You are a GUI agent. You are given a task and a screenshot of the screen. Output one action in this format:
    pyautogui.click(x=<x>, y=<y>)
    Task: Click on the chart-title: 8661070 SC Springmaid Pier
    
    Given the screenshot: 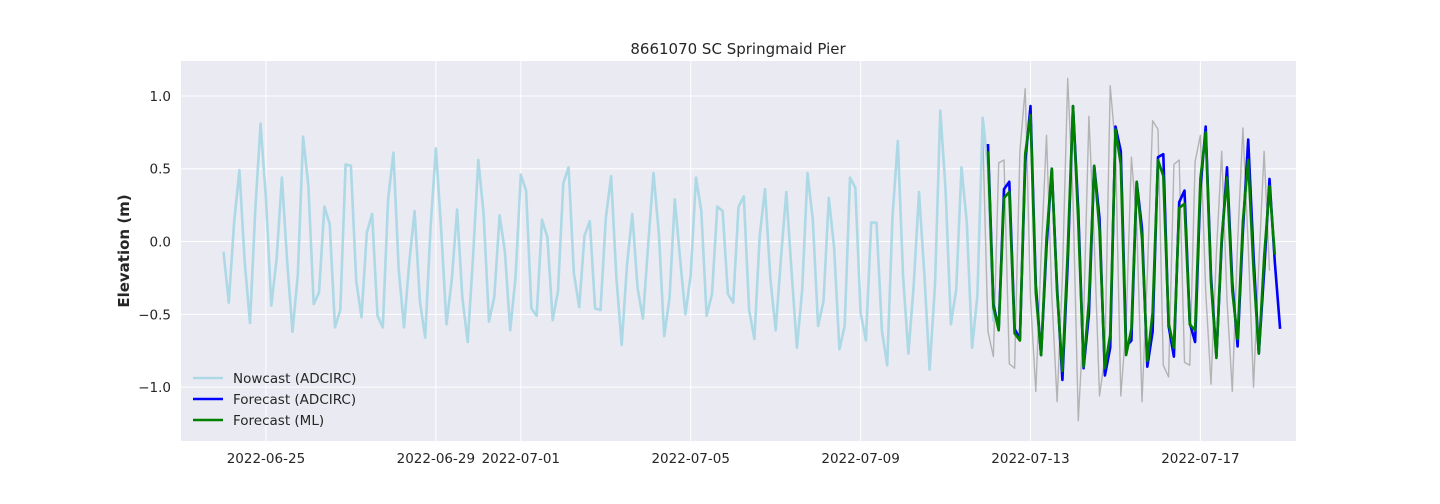 What is the action you would take?
    pyautogui.click(x=738, y=49)
    